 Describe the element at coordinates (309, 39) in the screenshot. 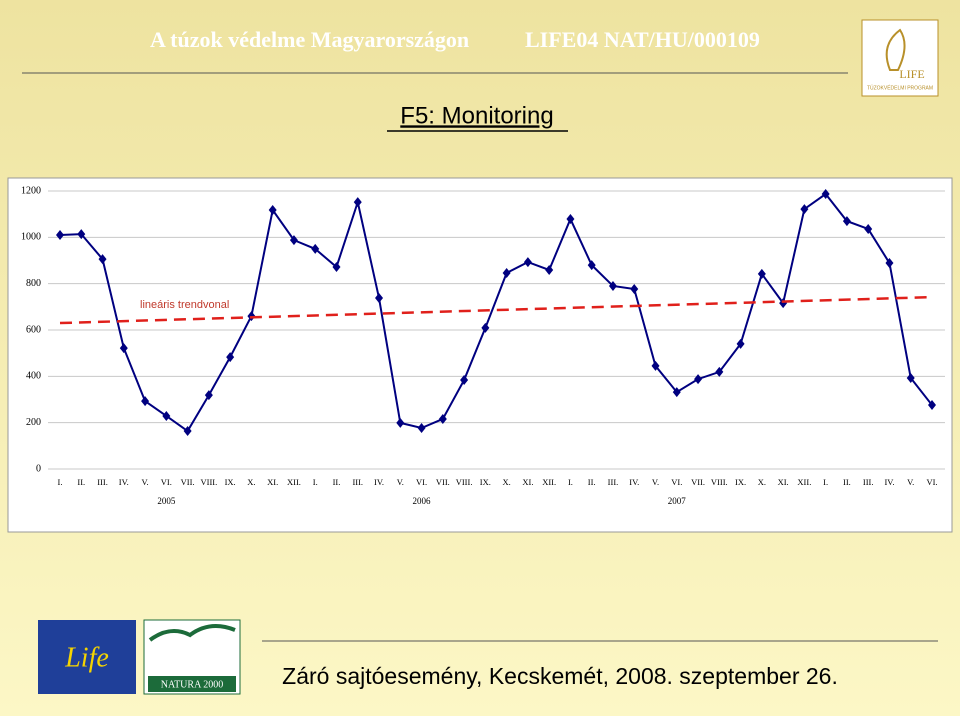

I see `header-title: A túzok védelme Magyarországon` at that location.